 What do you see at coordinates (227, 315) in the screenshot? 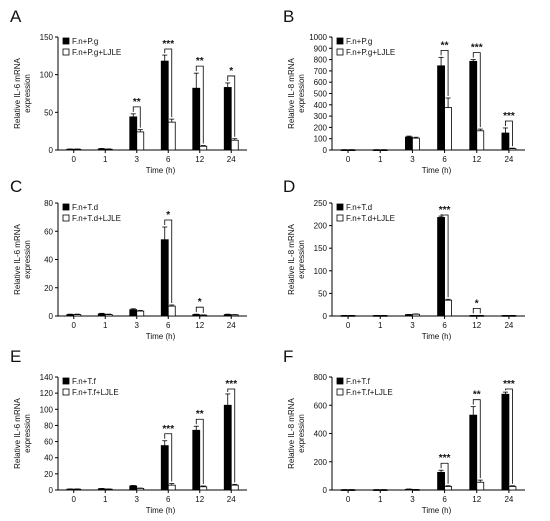
I see `bar-treated-24h` at bounding box center [227, 315].